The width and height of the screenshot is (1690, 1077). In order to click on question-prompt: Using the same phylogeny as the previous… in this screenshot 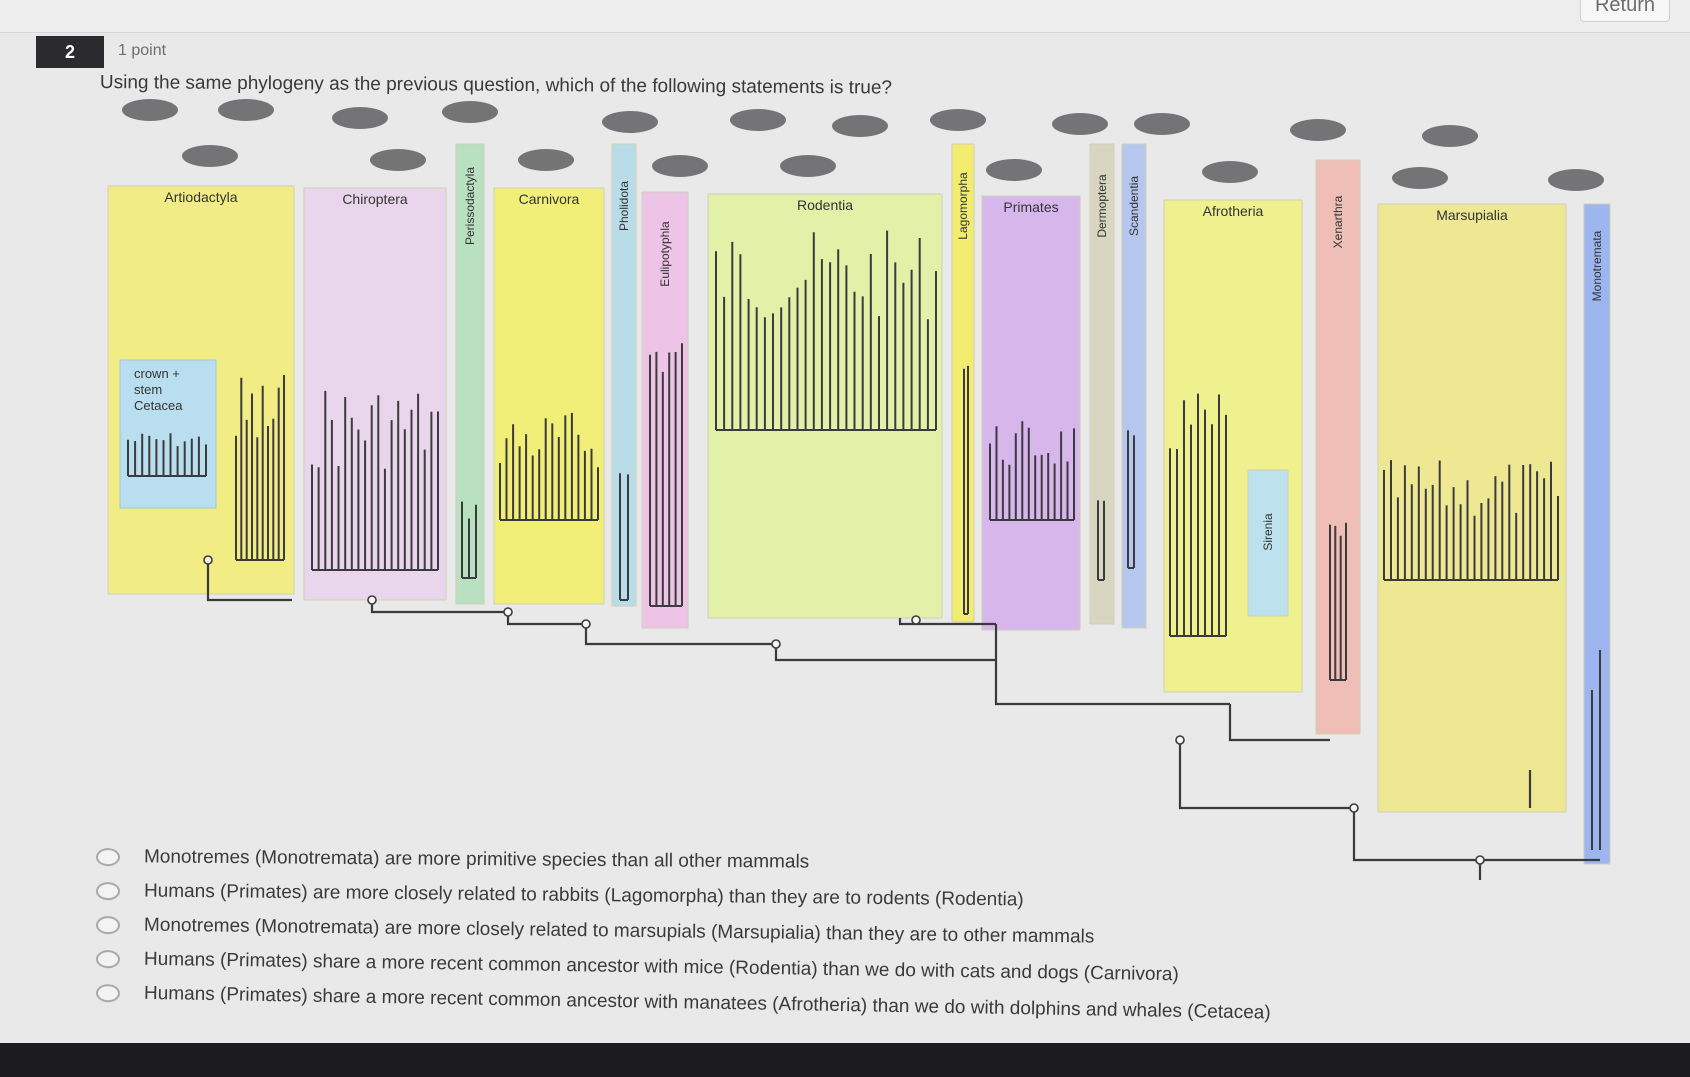, I will do `click(496, 85)`.